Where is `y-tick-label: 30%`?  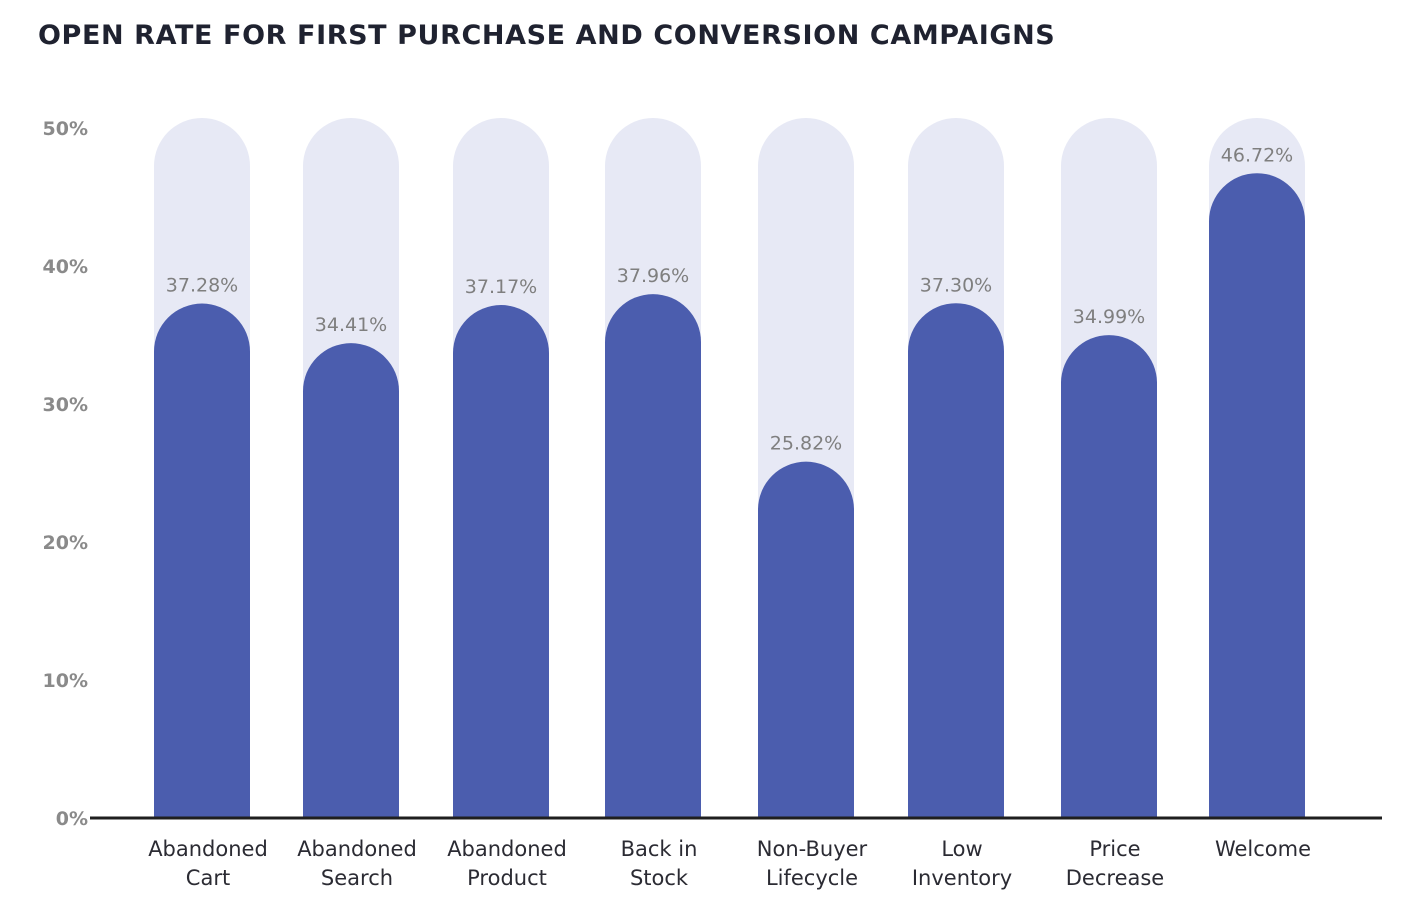
y-tick-label: 30% is located at coordinates (65, 405).